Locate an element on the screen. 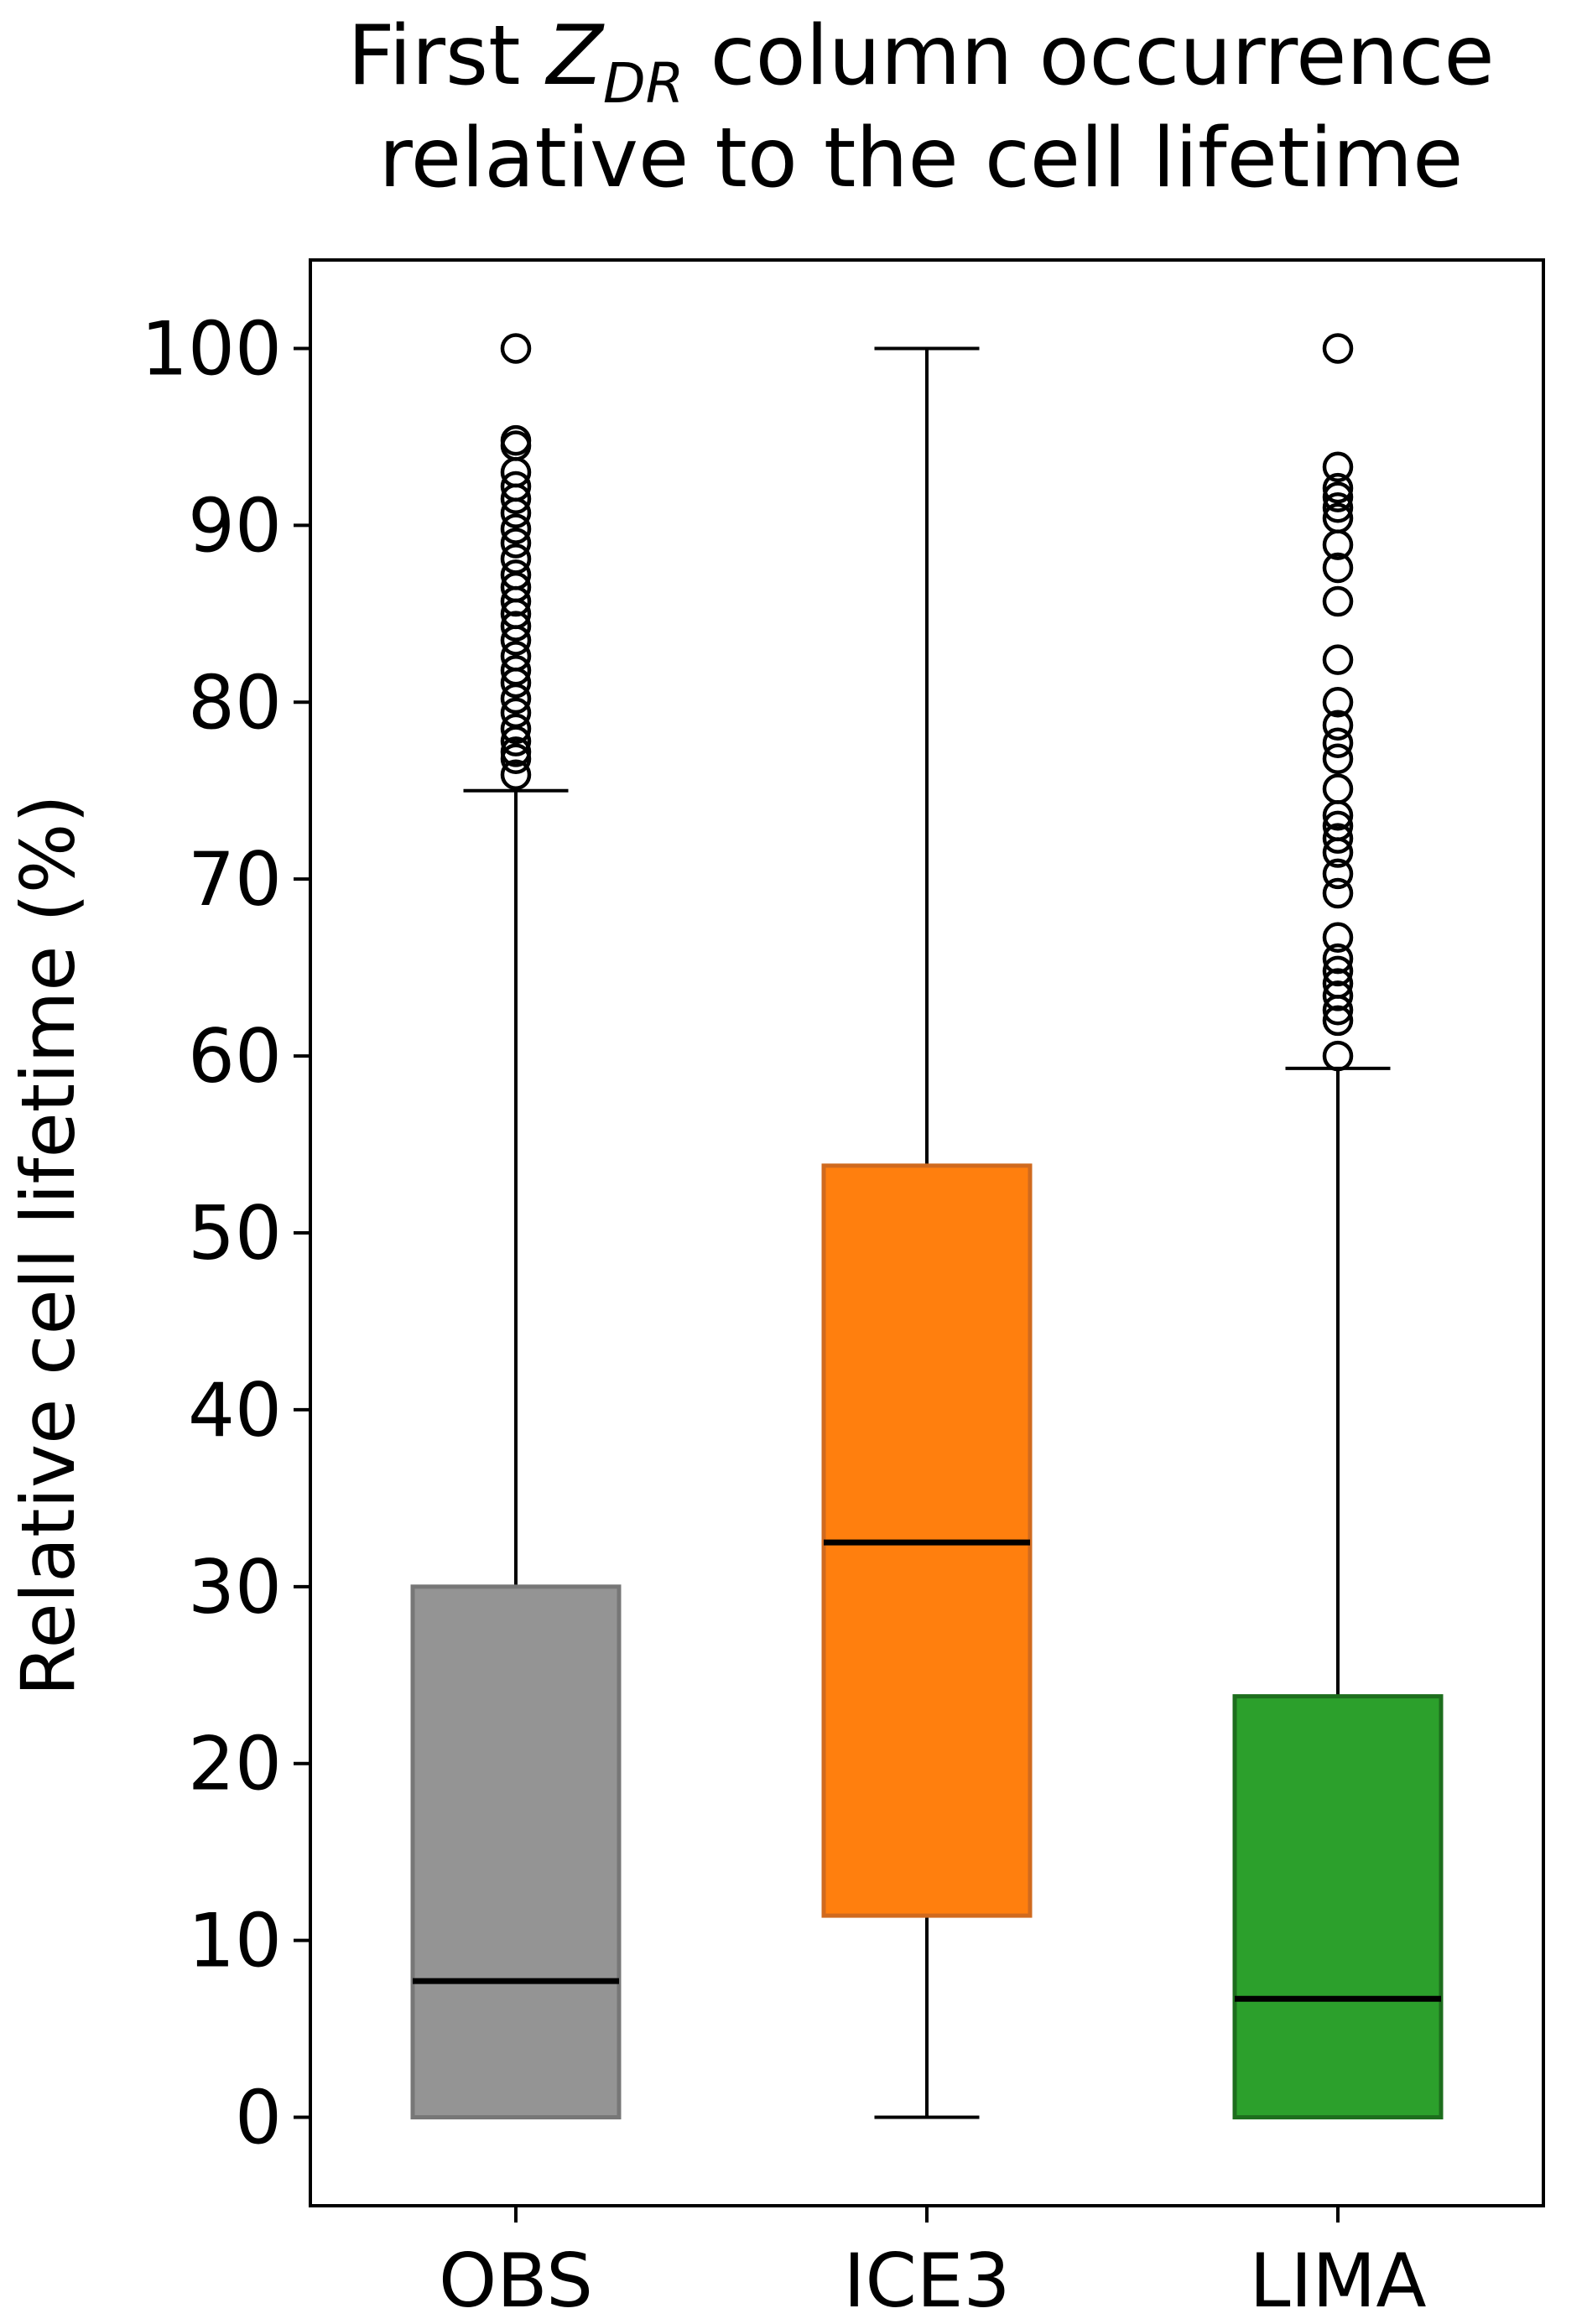 The height and width of the screenshot is (2324, 1587). y-tick-label: 30 is located at coordinates (235, 1587).